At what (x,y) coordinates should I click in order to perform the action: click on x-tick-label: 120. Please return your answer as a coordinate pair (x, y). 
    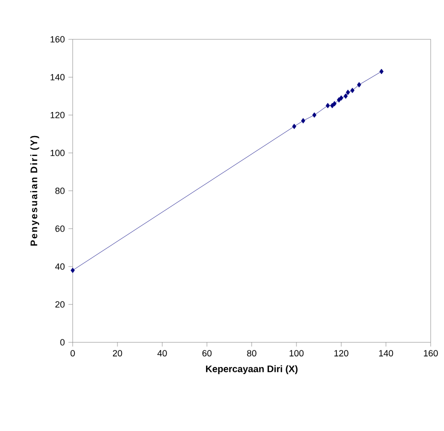
    Looking at the image, I should click on (341, 353).